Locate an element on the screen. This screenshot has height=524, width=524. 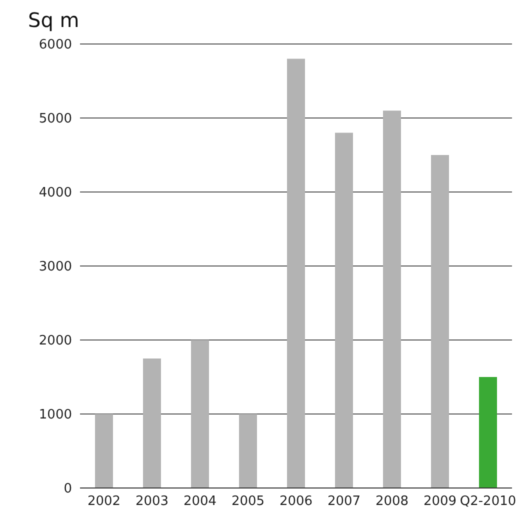
y-tick-label: 4000 is located at coordinates (55, 193).